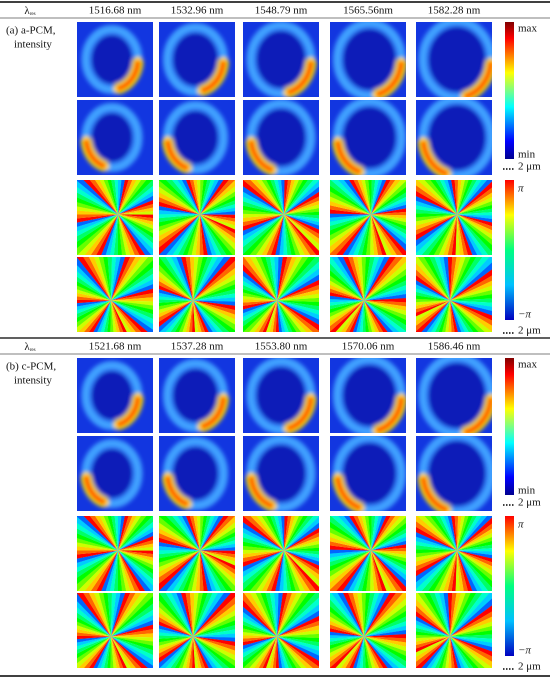 The image size is (550, 683). What do you see at coordinates (27, 11) in the screenshot?
I see `lambda-symbol: λ` at bounding box center [27, 11].